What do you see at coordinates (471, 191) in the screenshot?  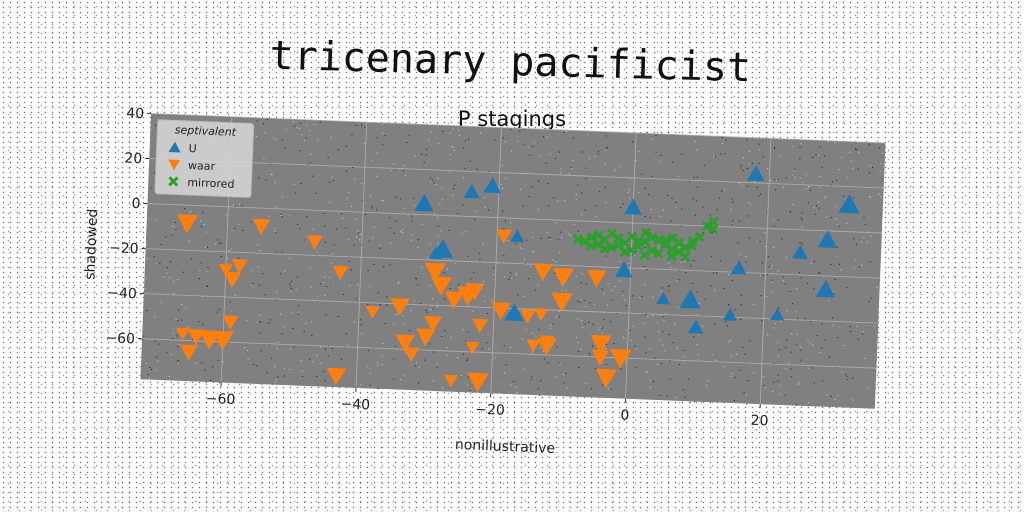 I see `data-point-u` at bounding box center [471, 191].